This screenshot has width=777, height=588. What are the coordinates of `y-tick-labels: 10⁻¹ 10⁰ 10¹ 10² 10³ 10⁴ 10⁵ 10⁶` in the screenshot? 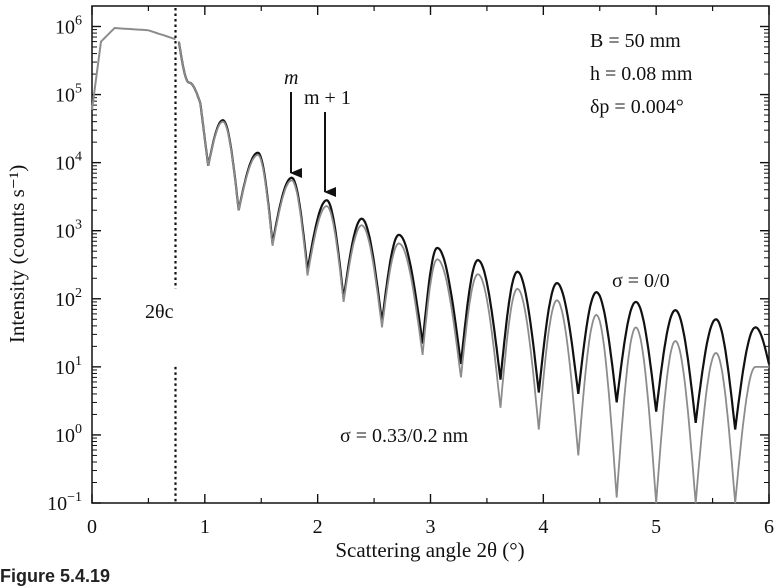 It's located at (64, 264).